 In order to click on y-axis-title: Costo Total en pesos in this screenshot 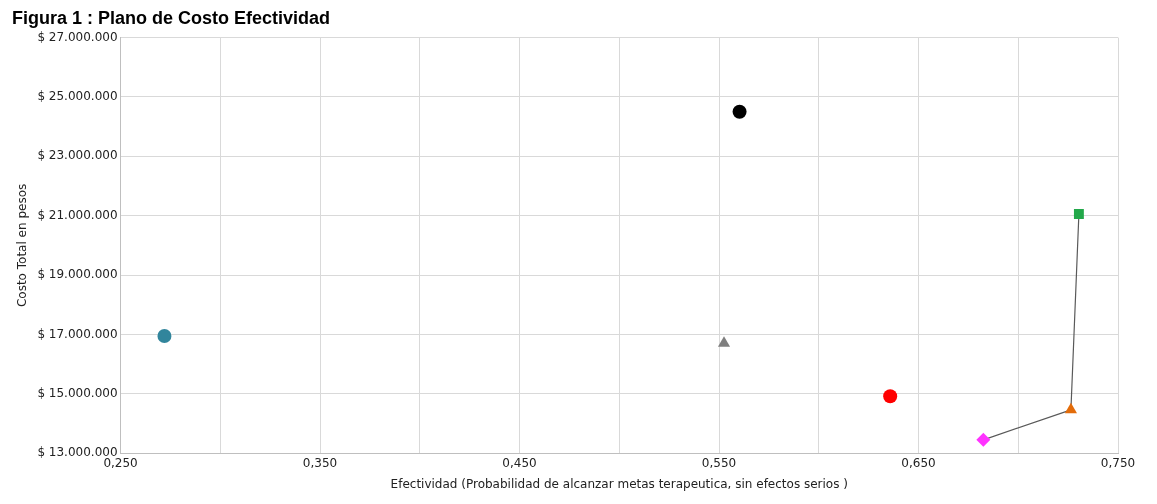, I will do `click(22, 245)`.